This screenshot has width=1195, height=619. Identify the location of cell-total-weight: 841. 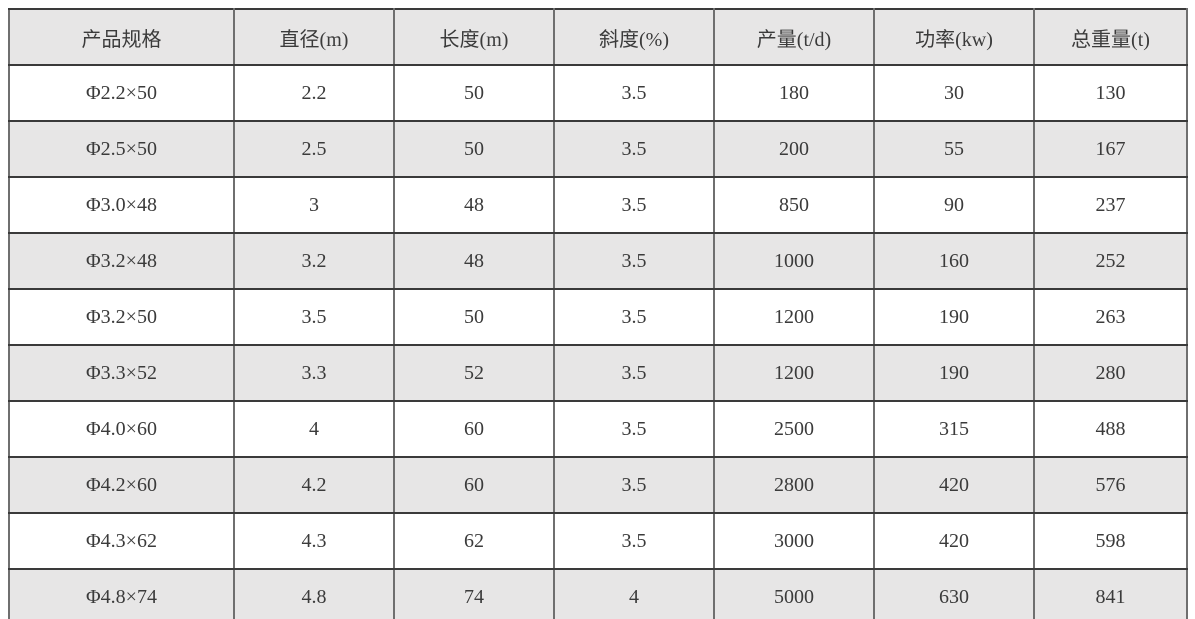
(1110, 593).